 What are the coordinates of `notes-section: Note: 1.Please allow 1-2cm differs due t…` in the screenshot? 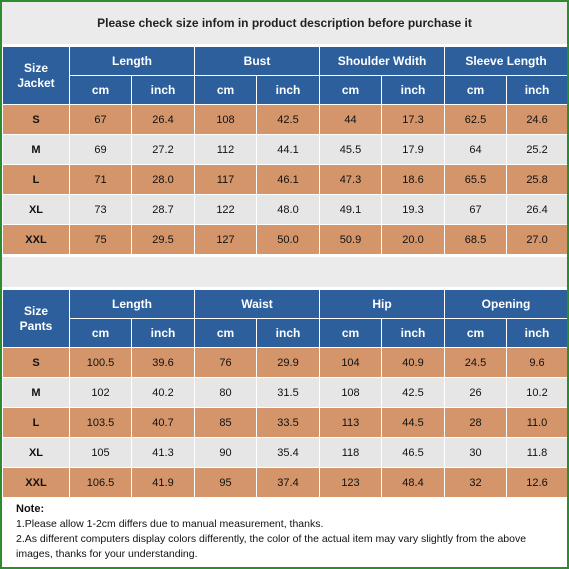 It's located at (284, 532).